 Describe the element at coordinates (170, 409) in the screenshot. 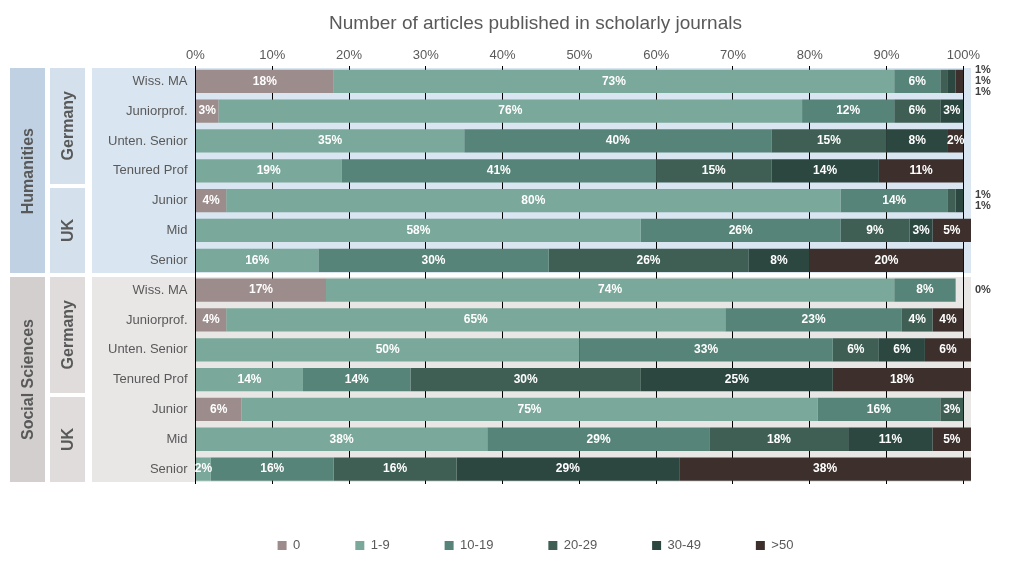

I see `y-tick-label: Junior` at that location.